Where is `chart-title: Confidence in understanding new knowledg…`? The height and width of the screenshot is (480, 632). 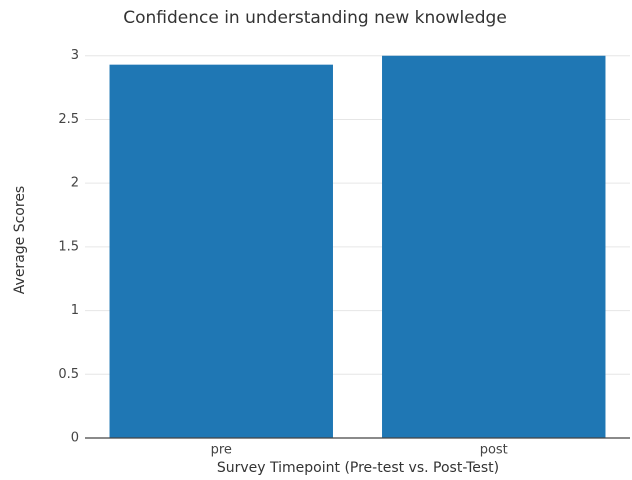 chart-title: Confidence in understanding new knowledg… is located at coordinates (315, 18).